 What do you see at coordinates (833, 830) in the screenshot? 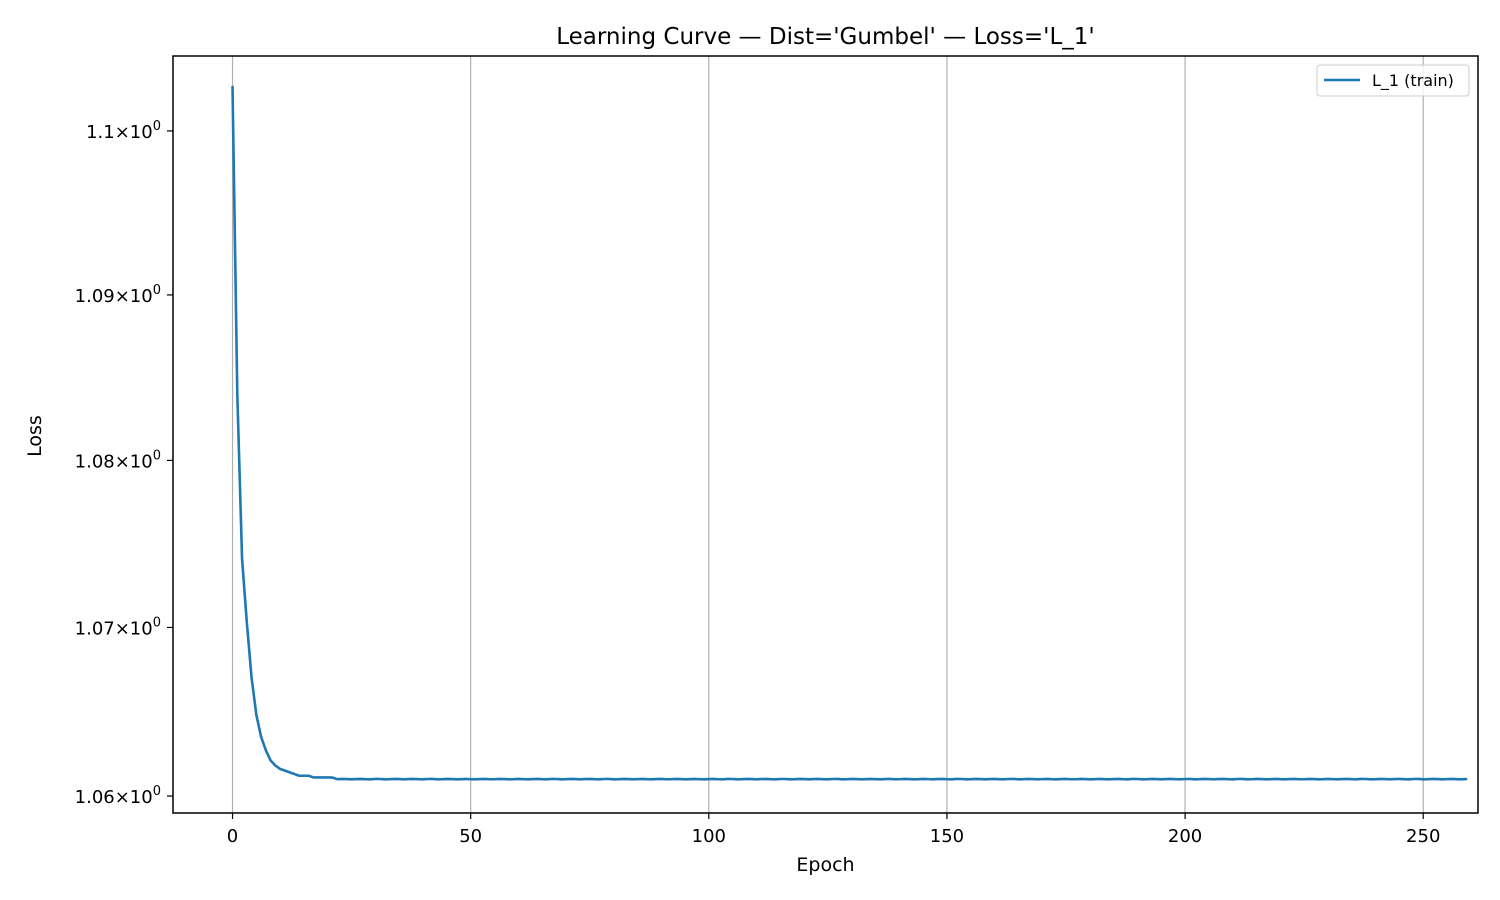
I see `x-axis-ticks: 0 50 100 150 200 250` at bounding box center [833, 830].